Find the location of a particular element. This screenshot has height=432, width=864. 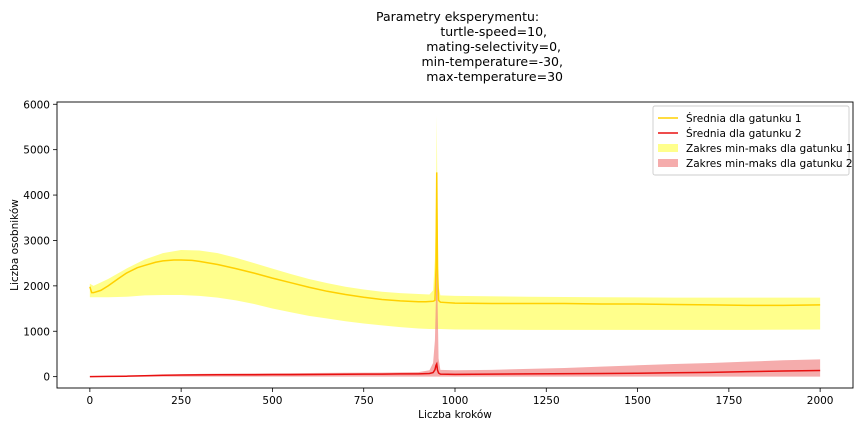

legend-label-2: Średnia dla gatunku 2 is located at coordinates (744, 133).